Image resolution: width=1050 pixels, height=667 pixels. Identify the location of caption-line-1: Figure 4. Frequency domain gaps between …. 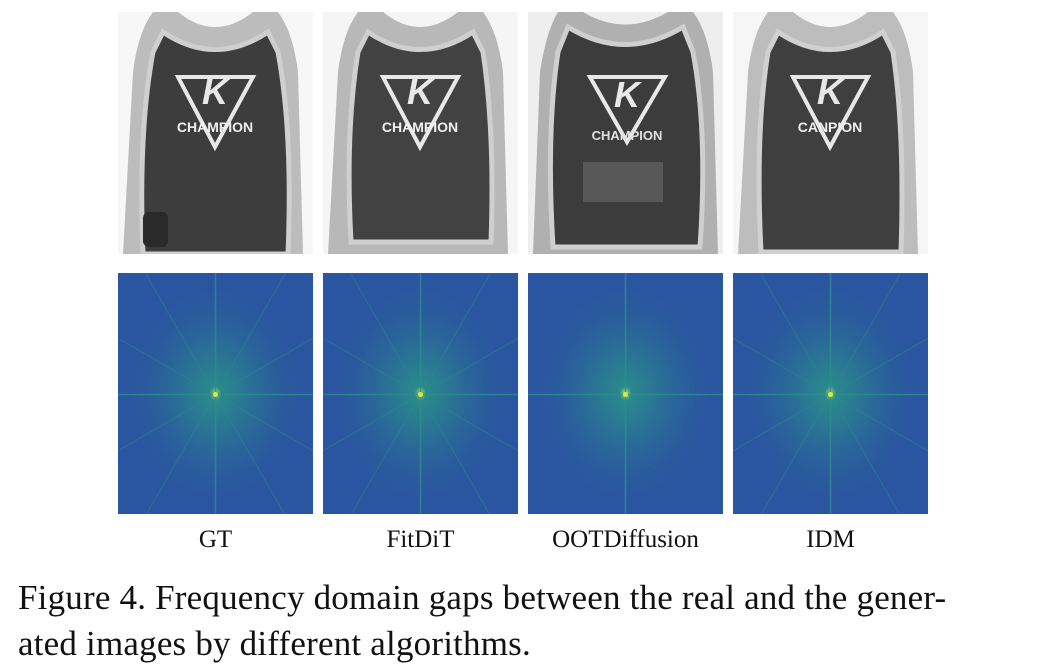
(482, 597).